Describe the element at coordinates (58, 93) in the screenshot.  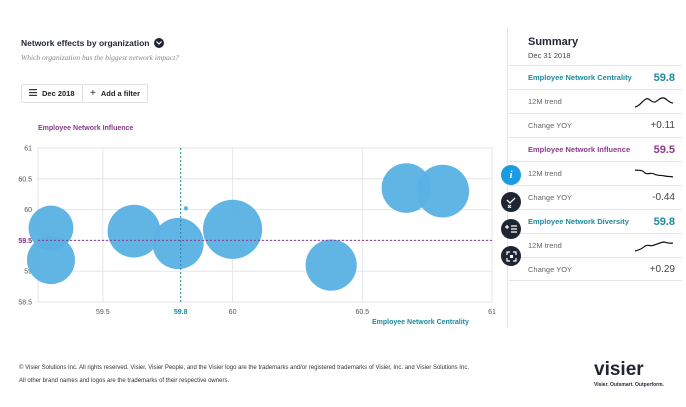
I see `date-filter-label: Dec 2018` at that location.